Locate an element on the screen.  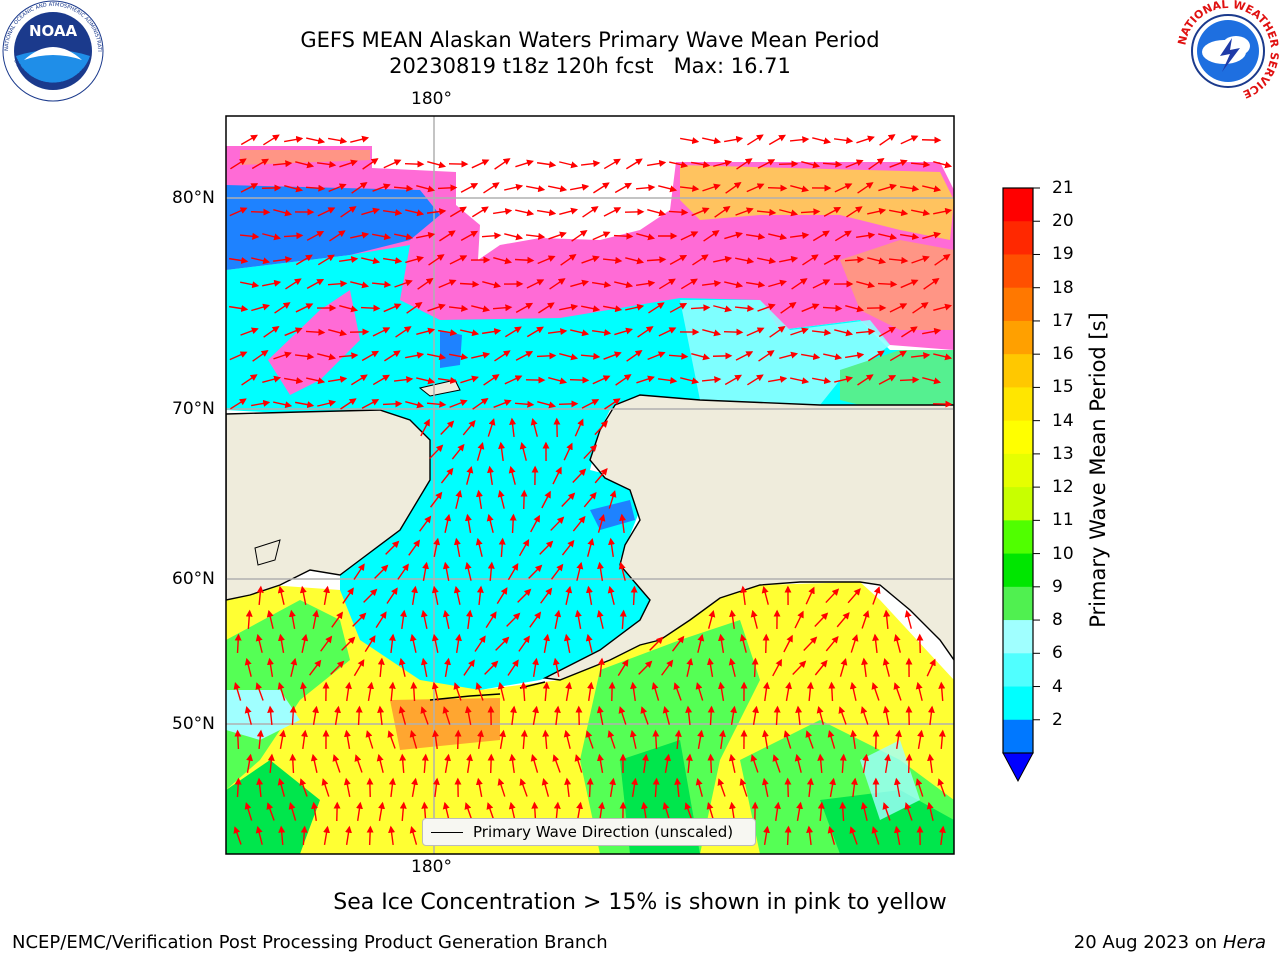
colorbar-tick-label: 18 is located at coordinates (1063, 287).